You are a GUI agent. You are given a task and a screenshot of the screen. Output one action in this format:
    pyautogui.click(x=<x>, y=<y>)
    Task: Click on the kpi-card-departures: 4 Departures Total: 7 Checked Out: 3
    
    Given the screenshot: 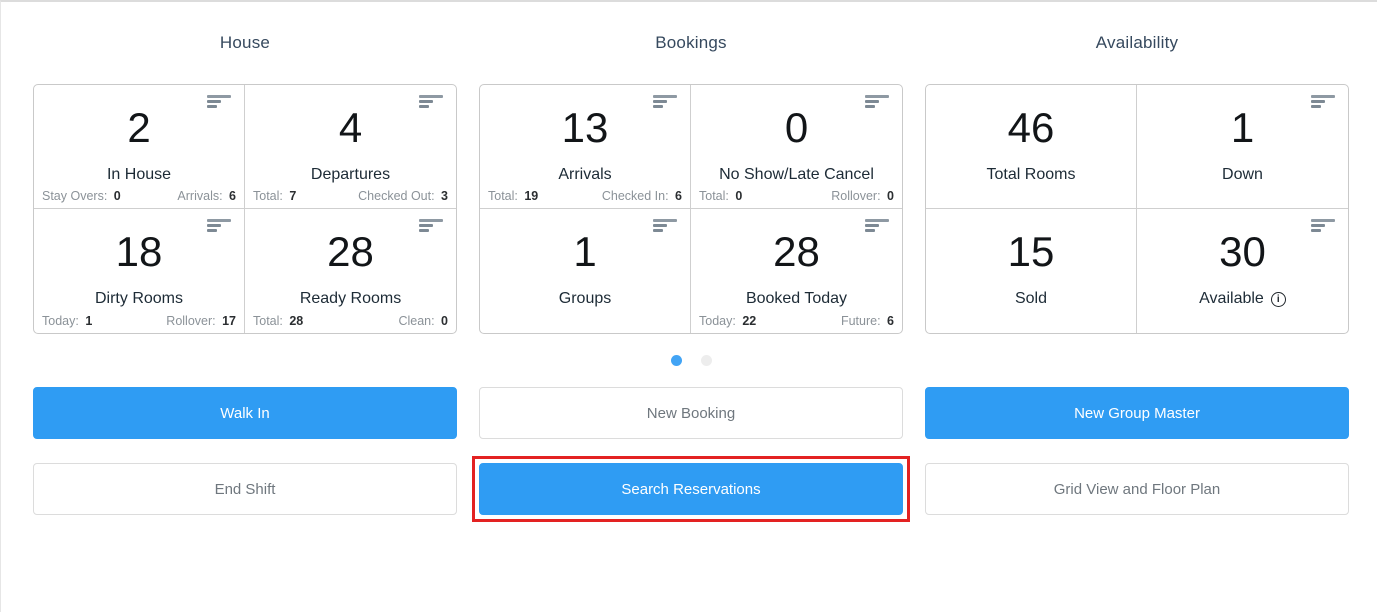 What is the action you would take?
    pyautogui.click(x=350, y=147)
    